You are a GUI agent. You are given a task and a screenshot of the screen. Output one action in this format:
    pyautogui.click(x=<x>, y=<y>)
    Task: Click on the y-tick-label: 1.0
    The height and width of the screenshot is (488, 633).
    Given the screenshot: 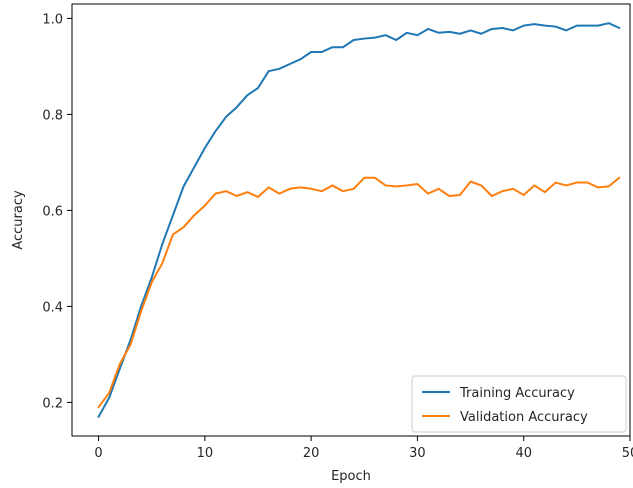 What is the action you would take?
    pyautogui.click(x=52, y=19)
    